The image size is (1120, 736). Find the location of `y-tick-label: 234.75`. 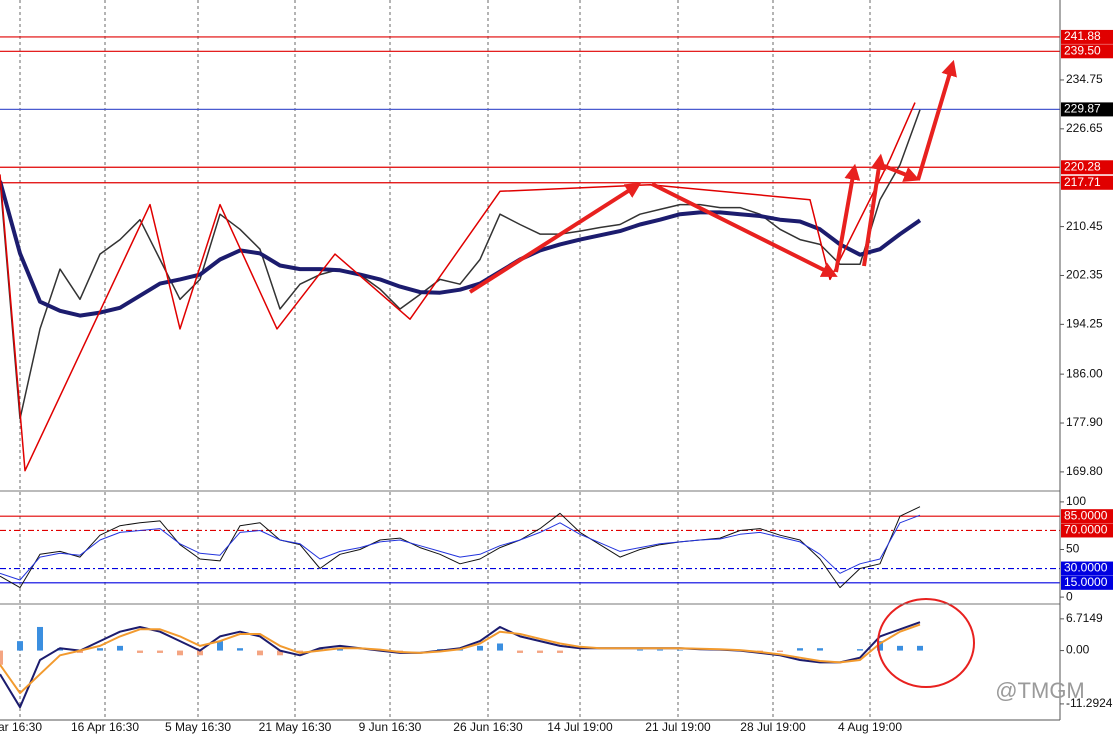

y-tick-label: 234.75 is located at coordinates (1084, 79).